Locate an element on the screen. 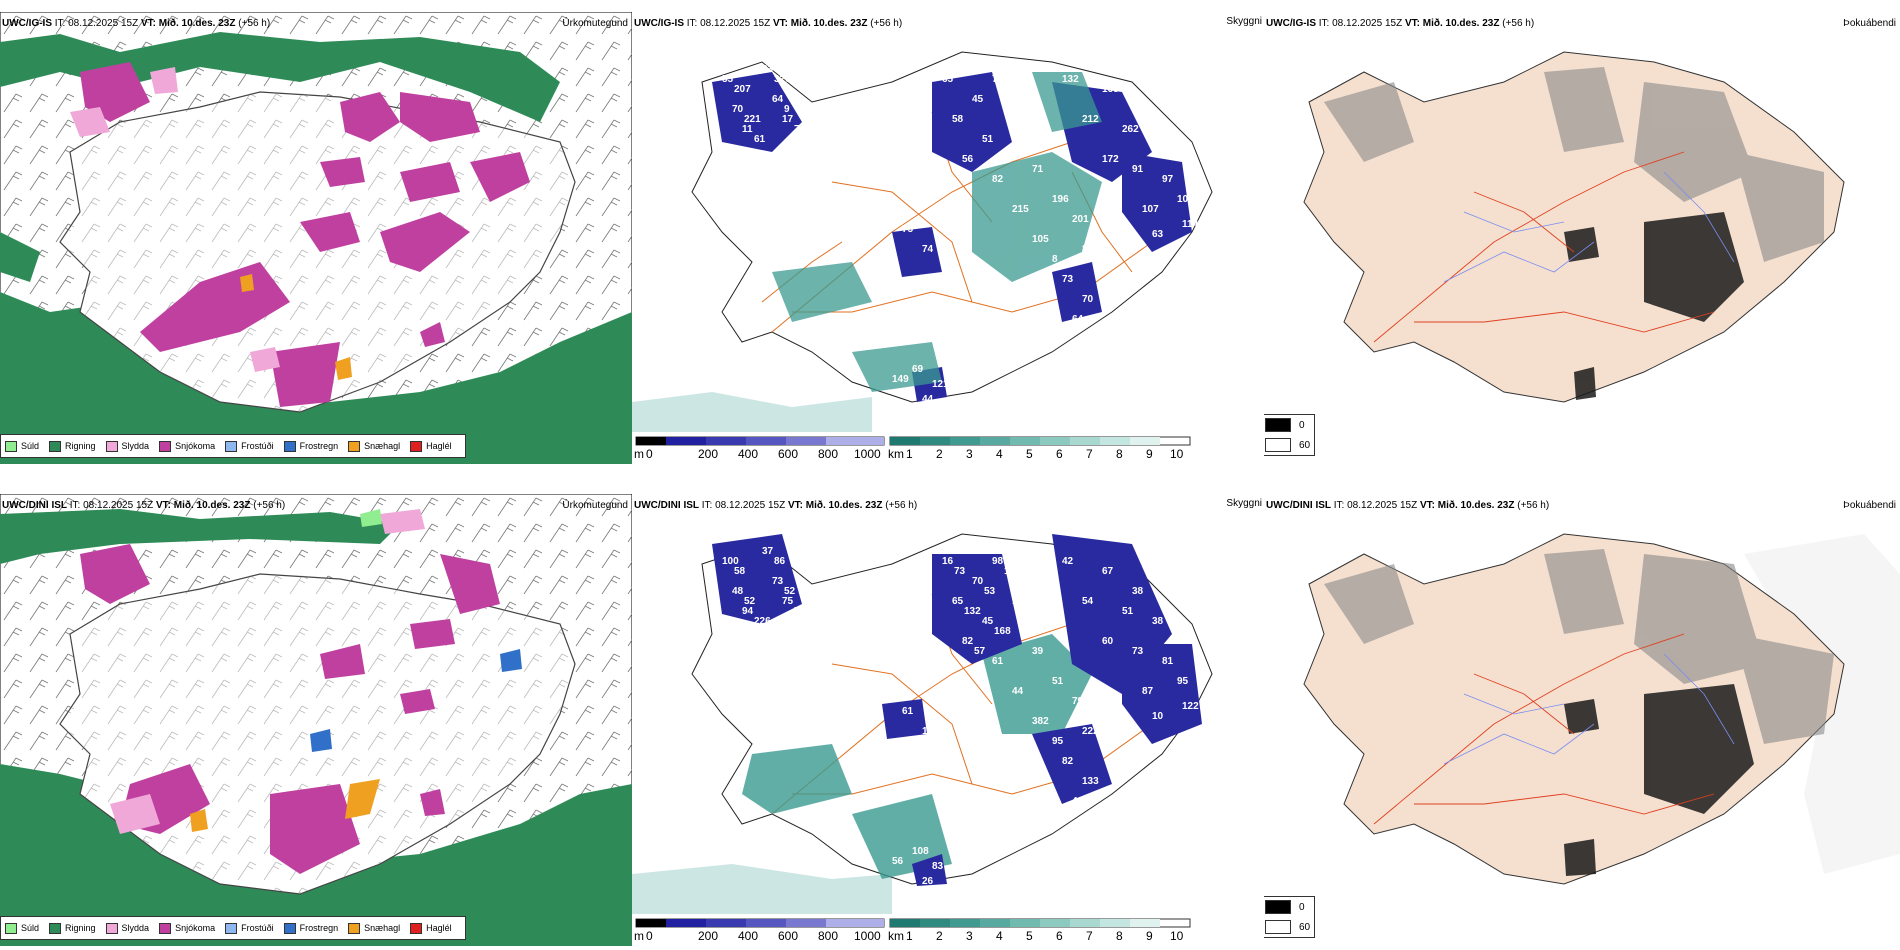 The image size is (1900, 950). visibility-value: 106 is located at coordinates (1185, 199).